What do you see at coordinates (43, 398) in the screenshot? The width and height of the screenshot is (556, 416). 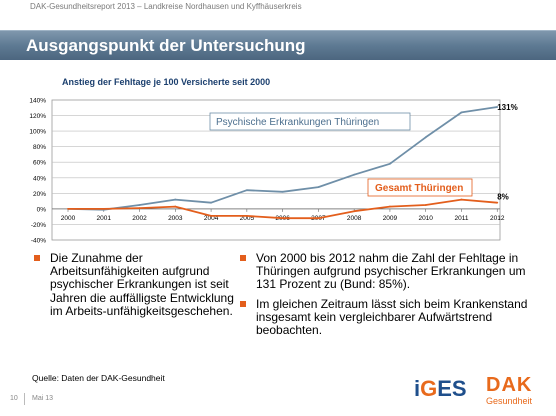 I see `footer-date: Mai 13` at bounding box center [43, 398].